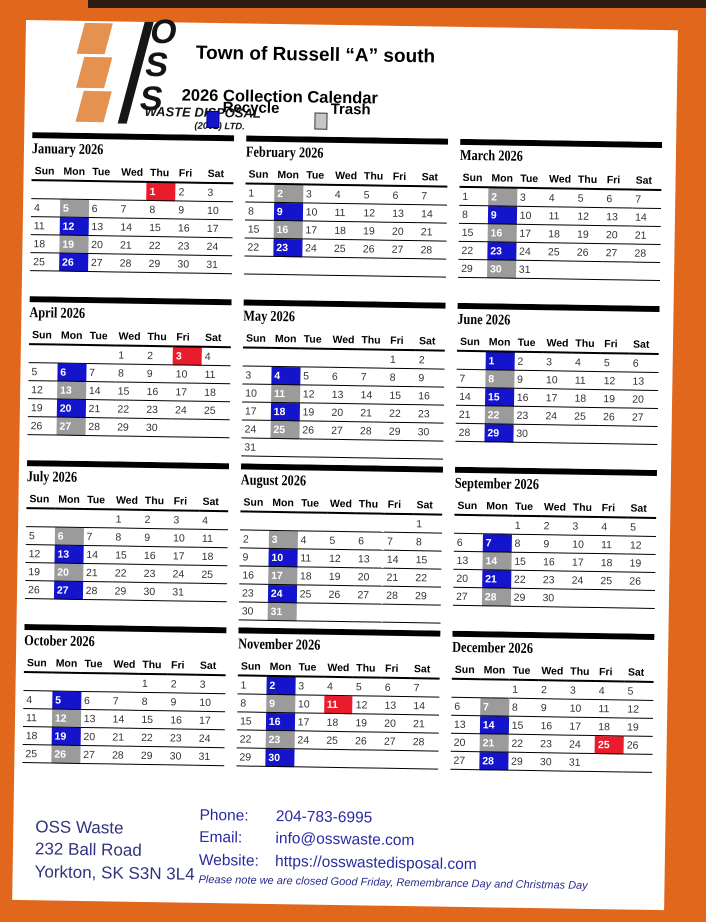 This screenshot has width=706, height=922. I want to click on recycle-day-cell: 21, so click(496, 579).